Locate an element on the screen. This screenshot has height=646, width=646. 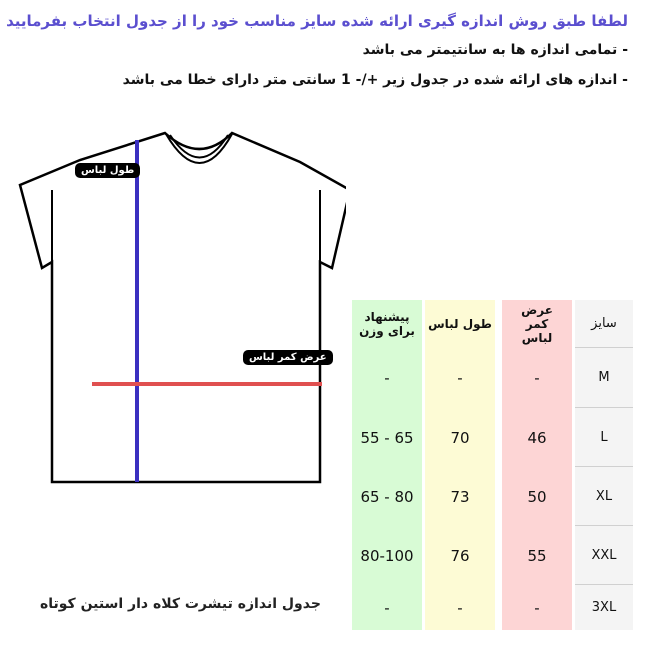
cell-size: 3XL is located at coordinates (604, 607).